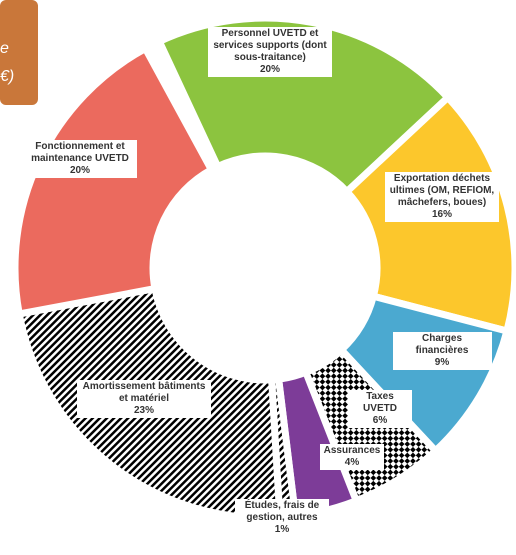 The width and height of the screenshot is (516, 555). Describe the element at coordinates (282, 511) in the screenshot. I see `category-label: Études, frais de gestion, autres` at that location.